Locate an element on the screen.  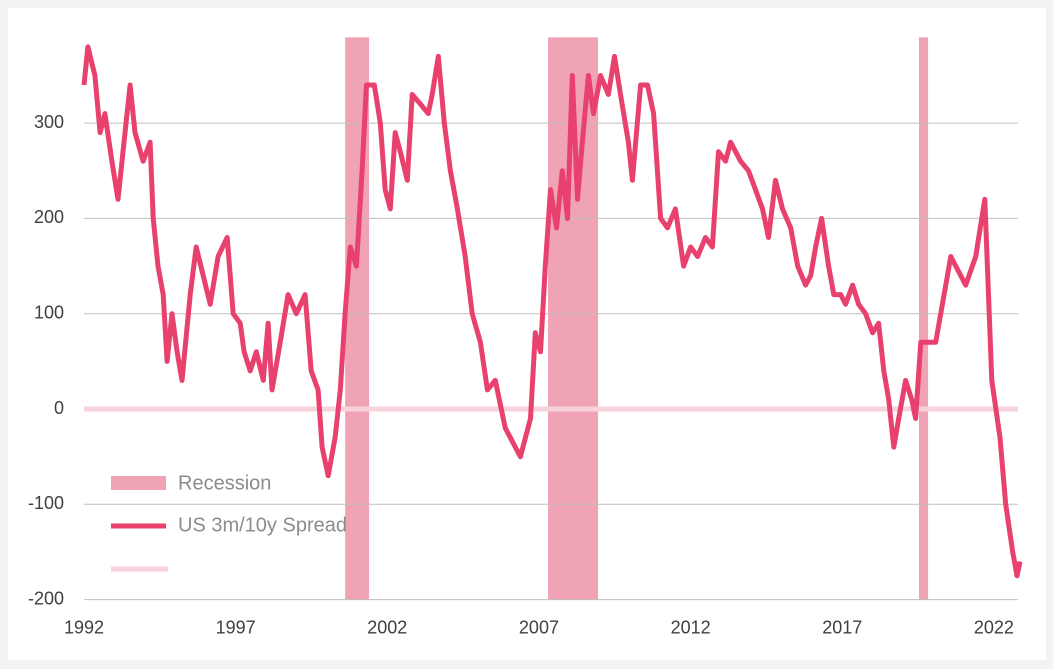
x-tick-label: 2002 is located at coordinates (387, 627).